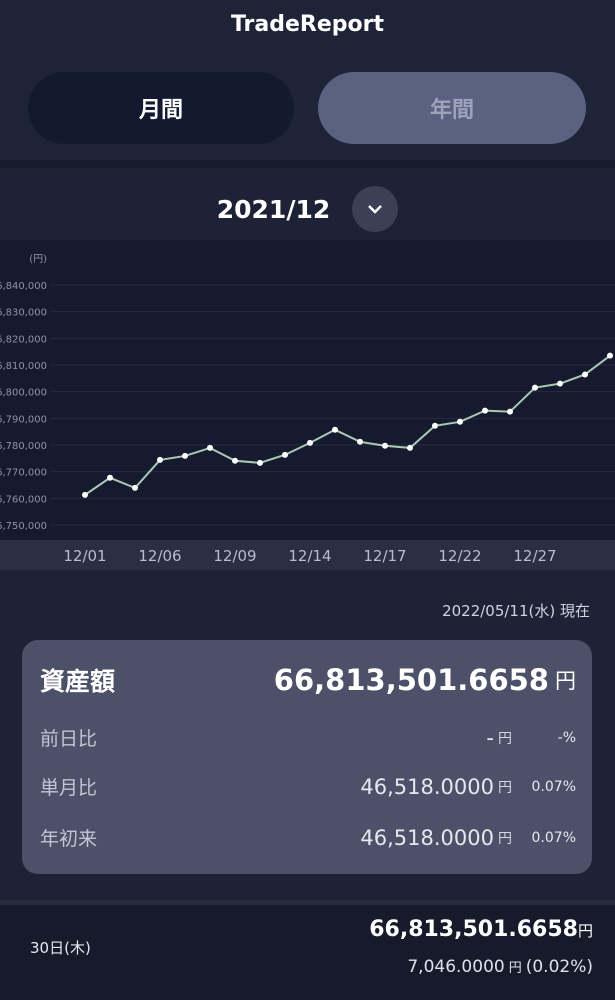 The image size is (615, 1000). I want to click on daily-diff-value: 7,046.0000, so click(456, 967).